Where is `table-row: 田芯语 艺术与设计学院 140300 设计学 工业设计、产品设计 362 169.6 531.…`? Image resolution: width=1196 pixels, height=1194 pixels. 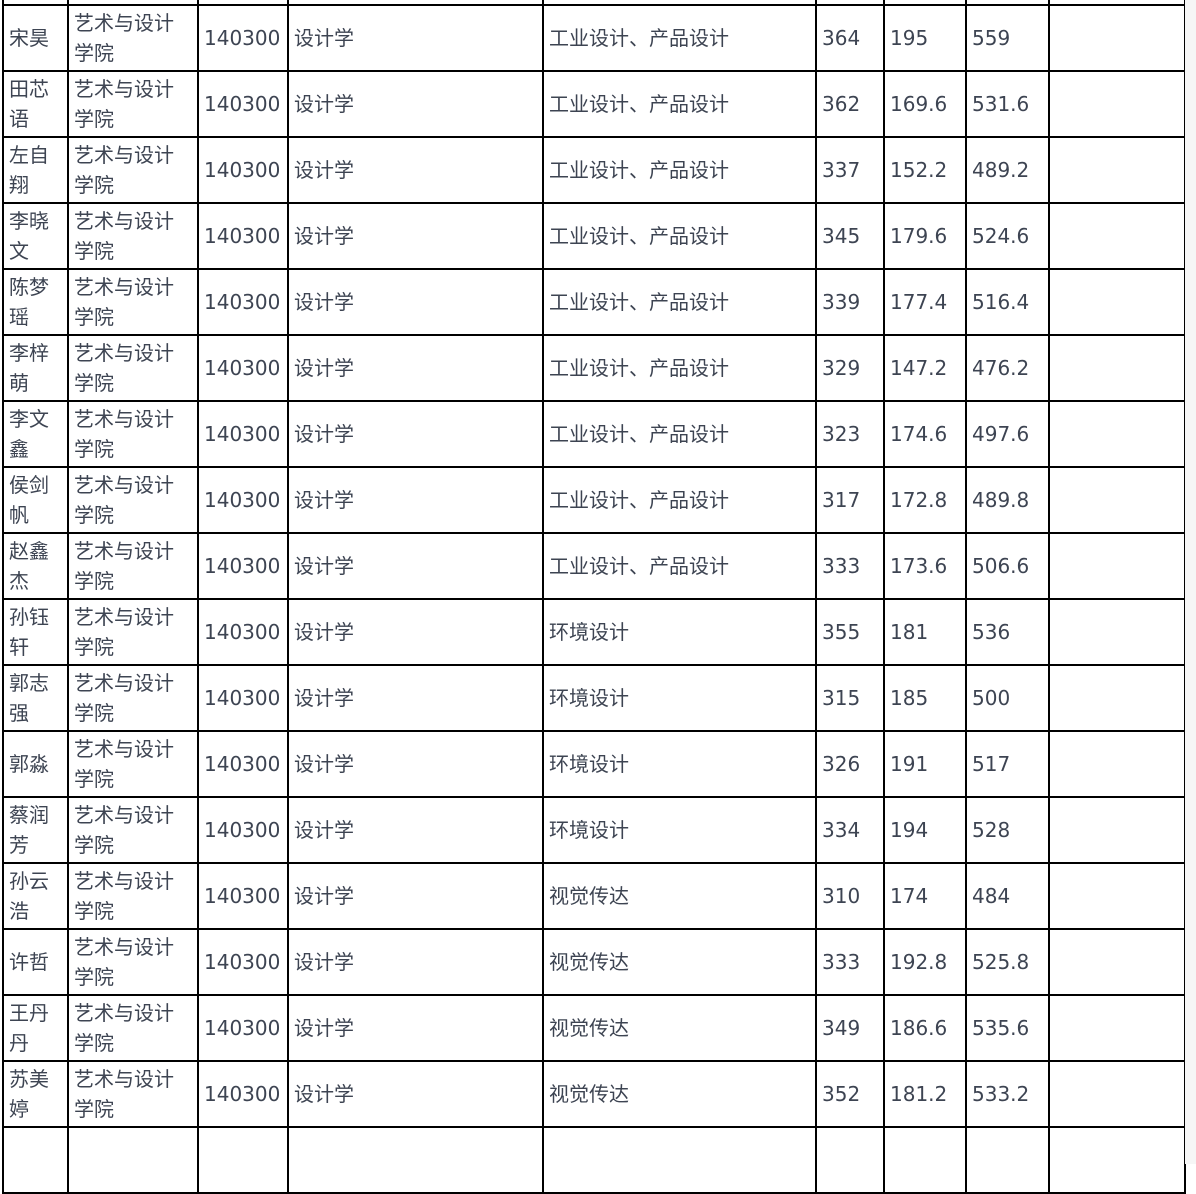 table-row: 田芯语 艺术与设计学院 140300 设计学 工业设计、产品设计 362 169.6 531.… is located at coordinates (594, 104).